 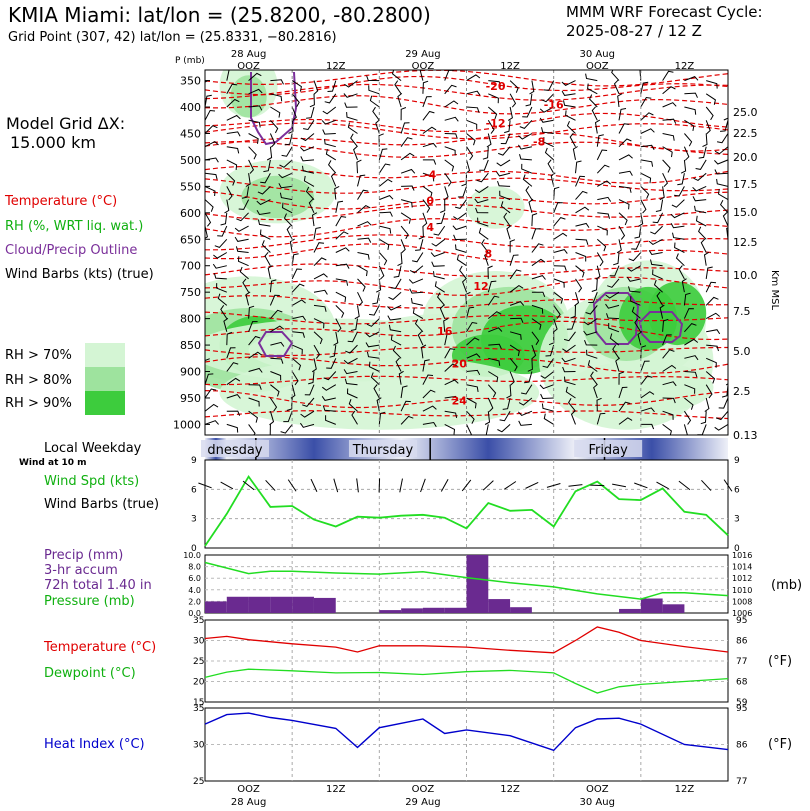 What do you see at coordinates (38, 355) in the screenshot?
I see `legend-rh70: RH > 70%` at bounding box center [38, 355].